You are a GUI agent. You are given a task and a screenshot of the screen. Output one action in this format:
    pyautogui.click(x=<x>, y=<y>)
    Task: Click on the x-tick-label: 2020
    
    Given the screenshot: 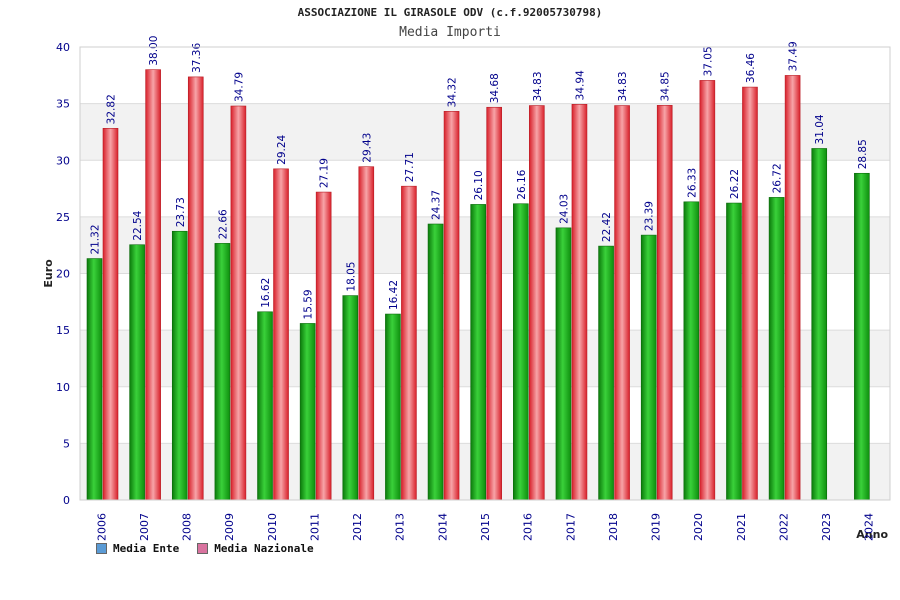 What is the action you would take?
    pyautogui.click(x=698, y=527)
    